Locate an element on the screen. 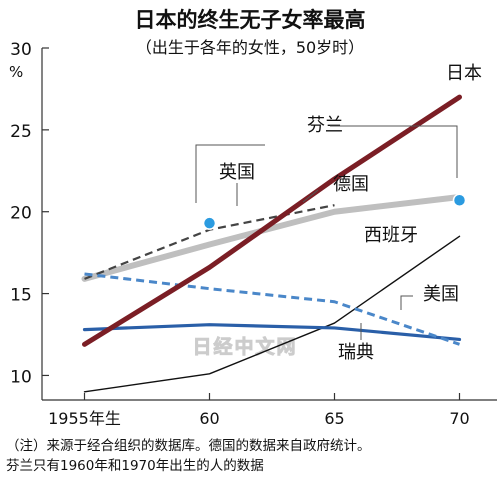  y-tick-label: 10 is located at coordinates (21, 377).